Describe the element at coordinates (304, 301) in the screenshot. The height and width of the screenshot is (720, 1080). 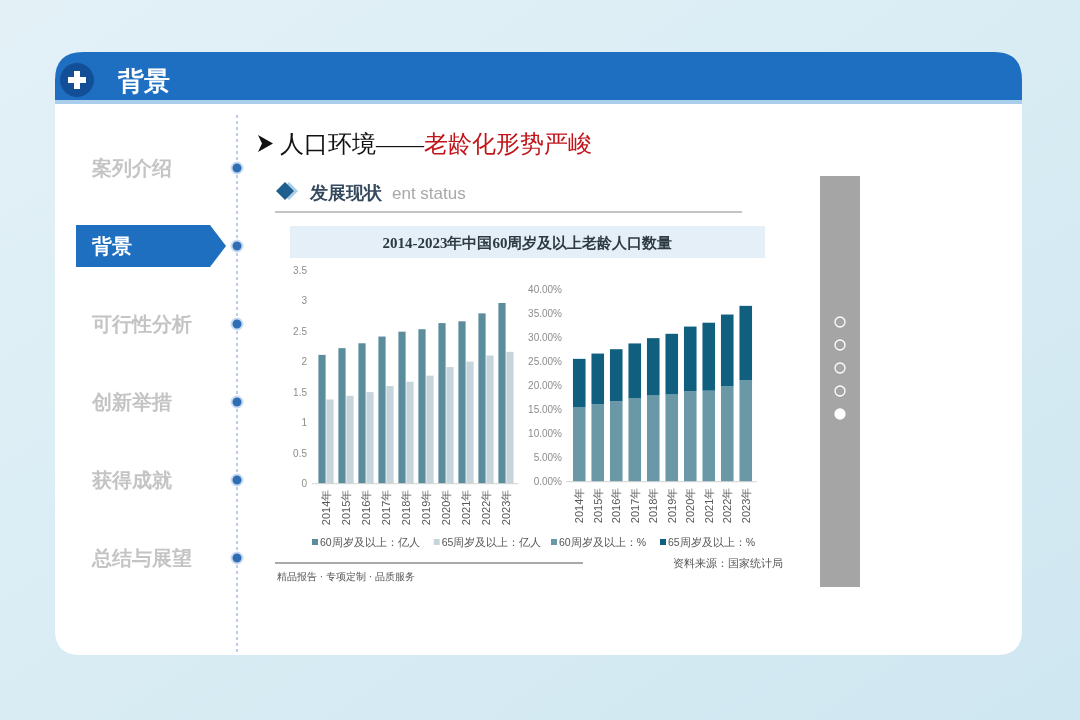
I see `y-tick-label: 3` at that location.